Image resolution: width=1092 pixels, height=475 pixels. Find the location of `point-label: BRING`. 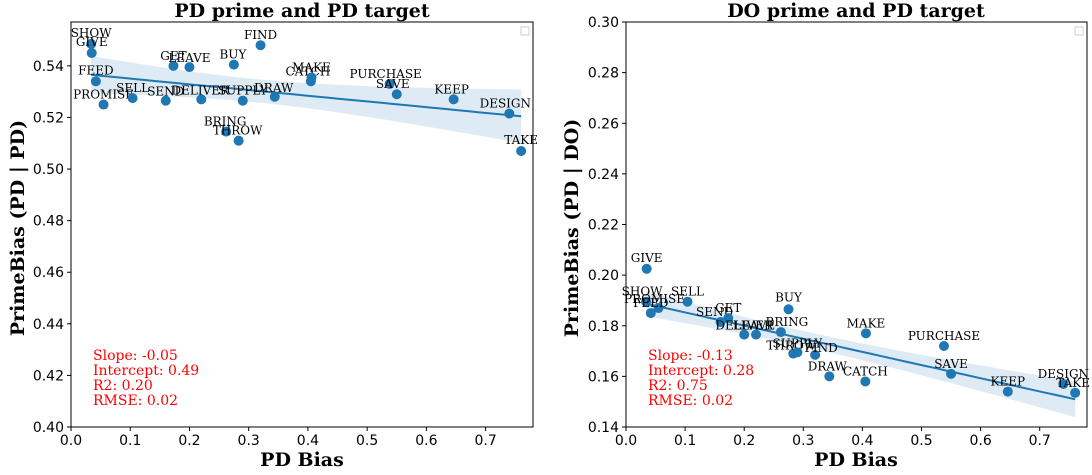

point-label: BRING is located at coordinates (787, 322).